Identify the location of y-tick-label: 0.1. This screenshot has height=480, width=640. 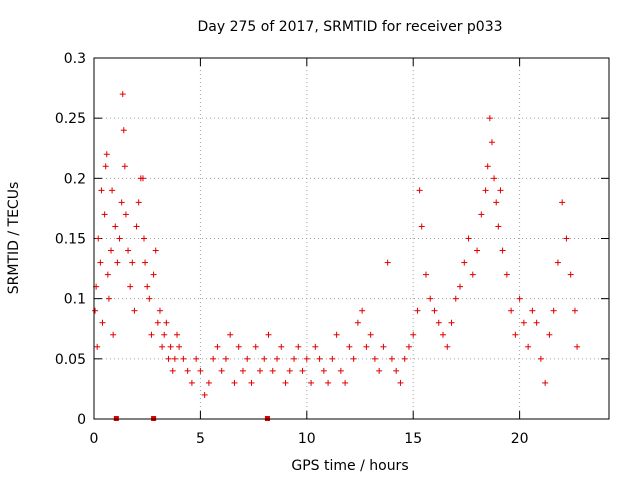
(75, 300).